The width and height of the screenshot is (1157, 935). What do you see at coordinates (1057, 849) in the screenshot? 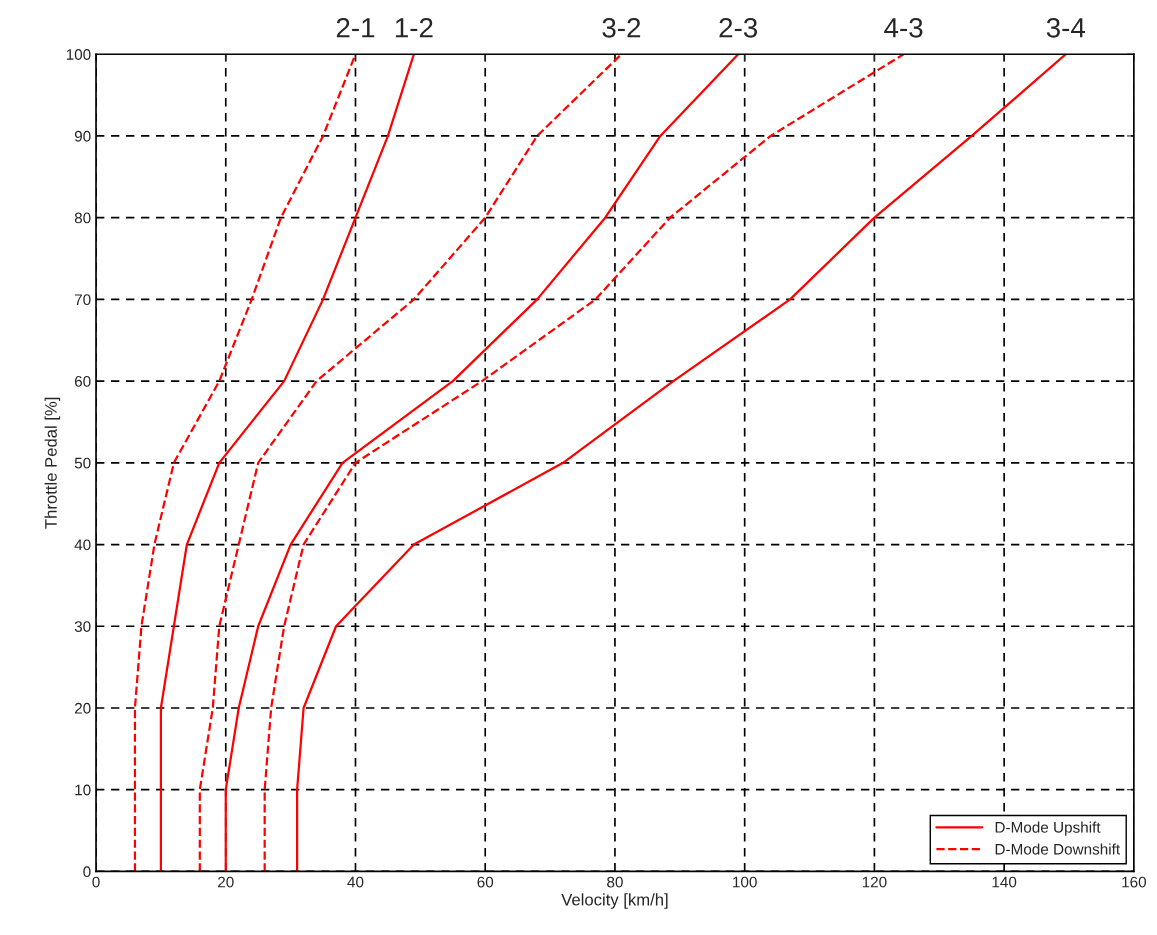
I see `legend-label: D-Mode Downshift` at bounding box center [1057, 849].